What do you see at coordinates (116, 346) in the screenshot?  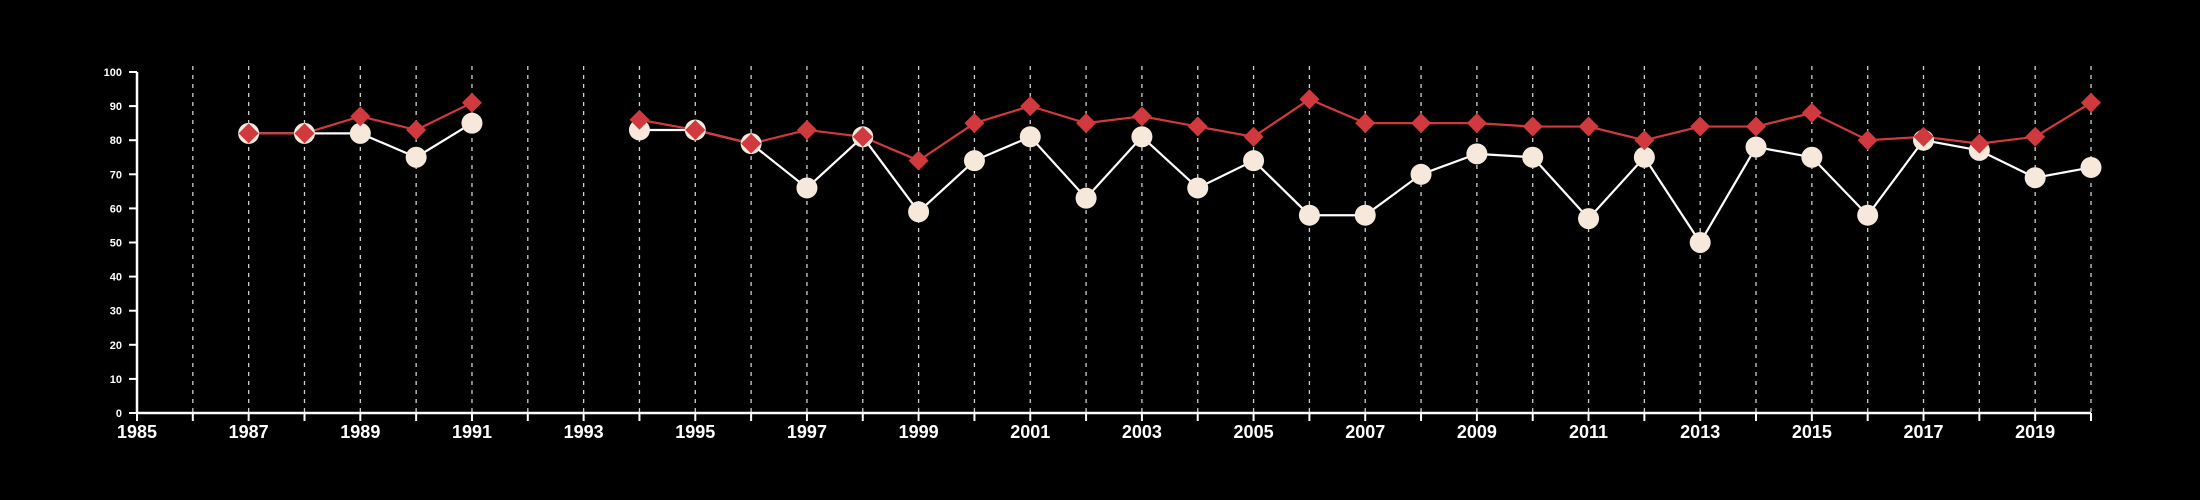 I see `y-tick-label: 20` at bounding box center [116, 346].